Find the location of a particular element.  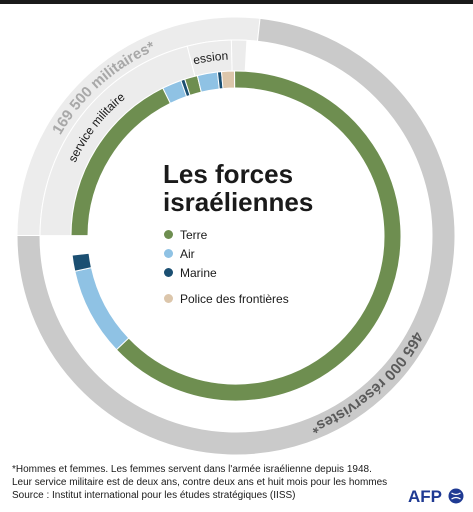

legend-item-air: Air is located at coordinates (179, 254).